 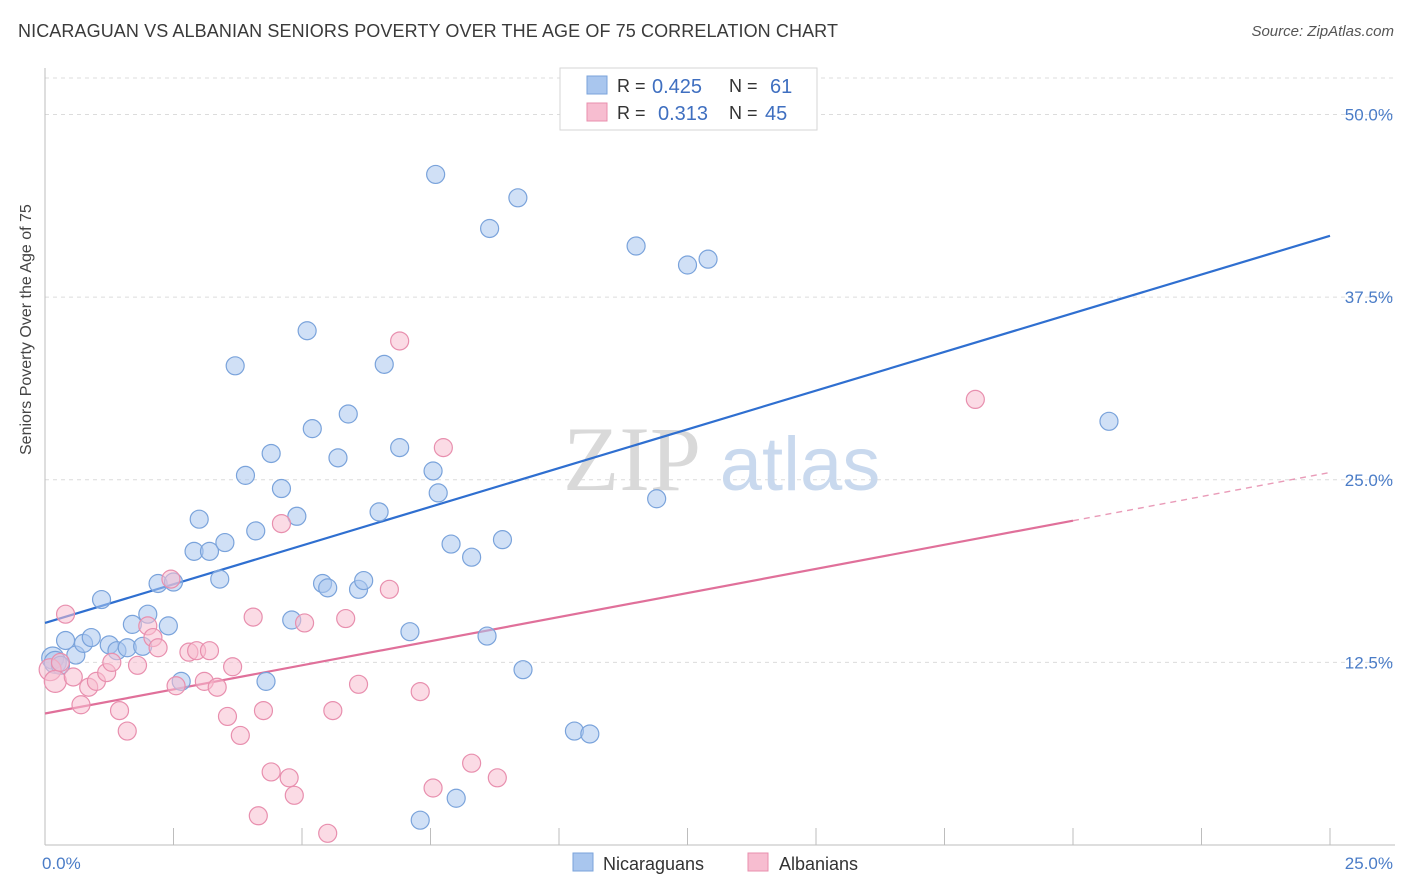 What do you see at coordinates (631, 113) in the screenshot?
I see `legend-r-label-2: R =` at bounding box center [631, 113].